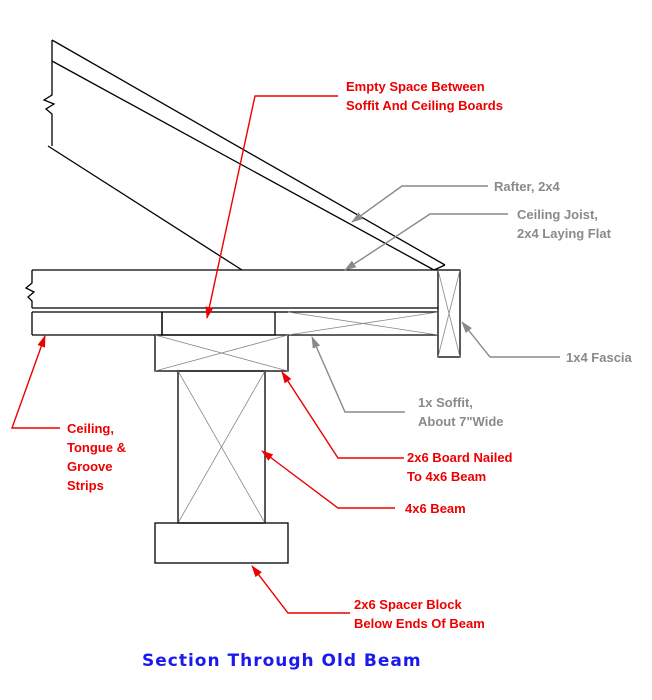  What do you see at coordinates (460, 467) in the screenshot?
I see `label-board-2x6: 2x6 Board Nailed To 4x6 Beam` at bounding box center [460, 467].